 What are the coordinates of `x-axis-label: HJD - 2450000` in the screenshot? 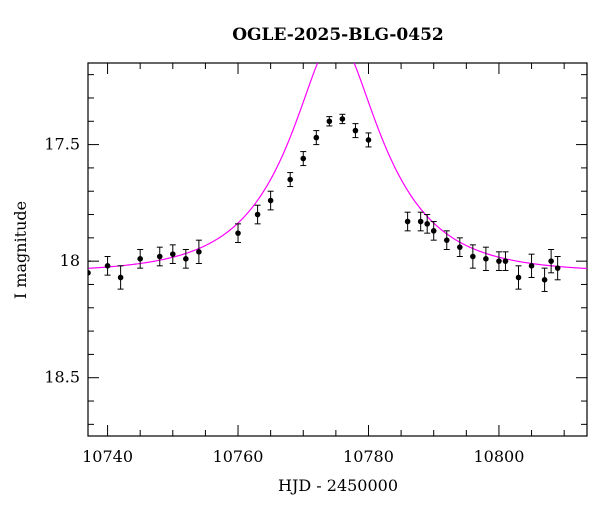 It's located at (338, 485).